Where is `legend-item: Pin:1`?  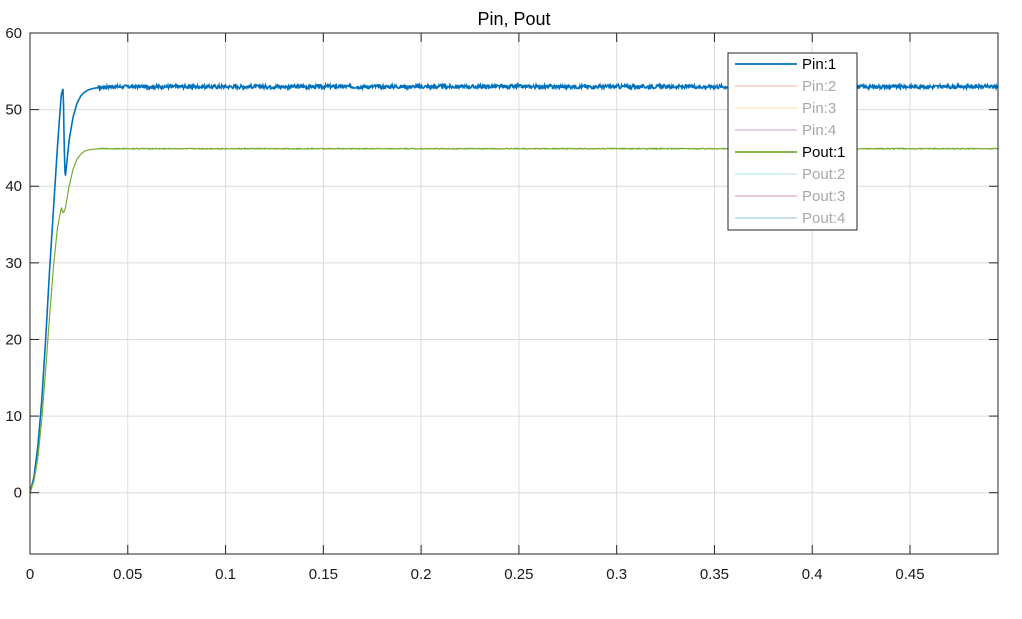 legend-item: Pin:1 is located at coordinates (785, 64).